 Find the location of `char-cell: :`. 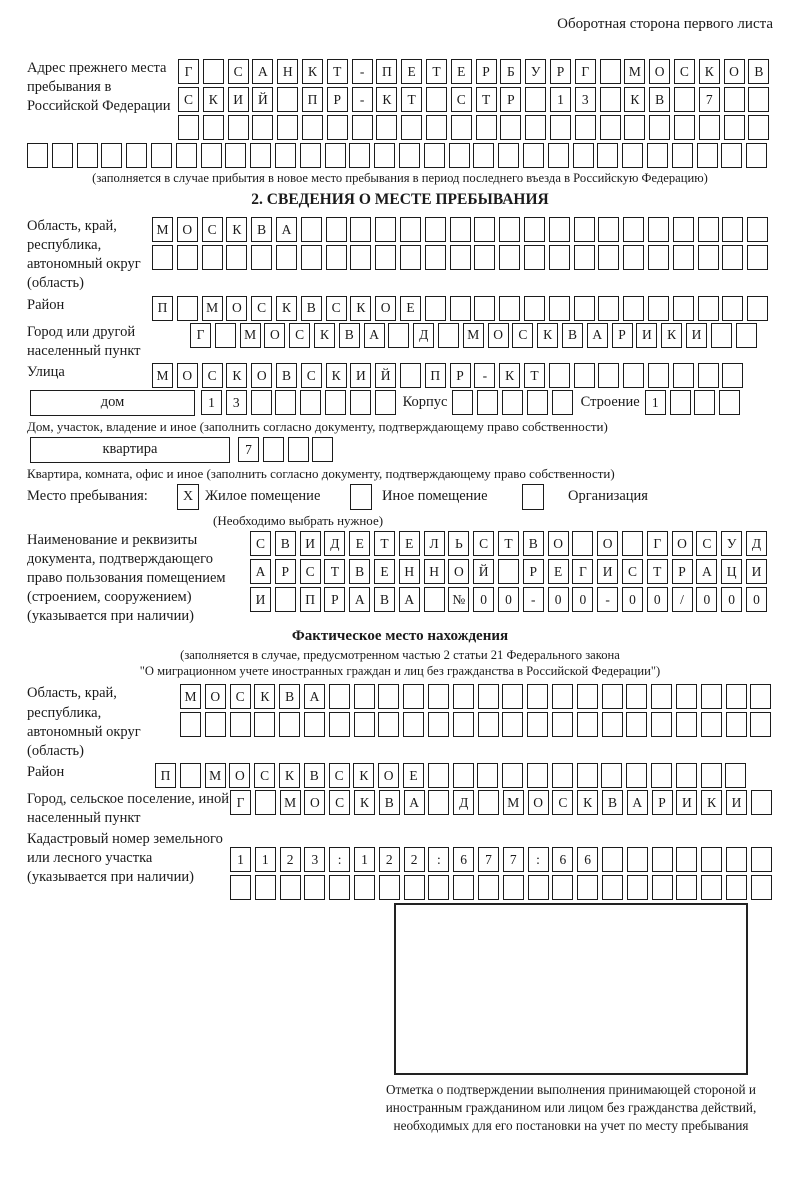

char-cell: : is located at coordinates (538, 860).